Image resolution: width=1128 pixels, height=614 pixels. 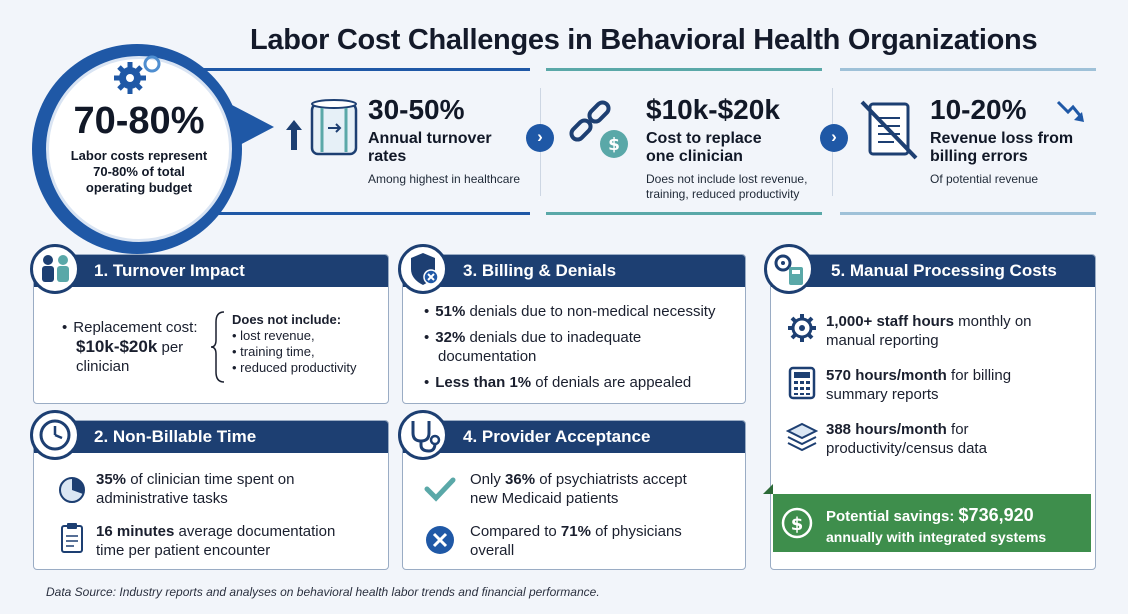 I want to click on turnover-cylinder-icon, so click(x=322, y=127).